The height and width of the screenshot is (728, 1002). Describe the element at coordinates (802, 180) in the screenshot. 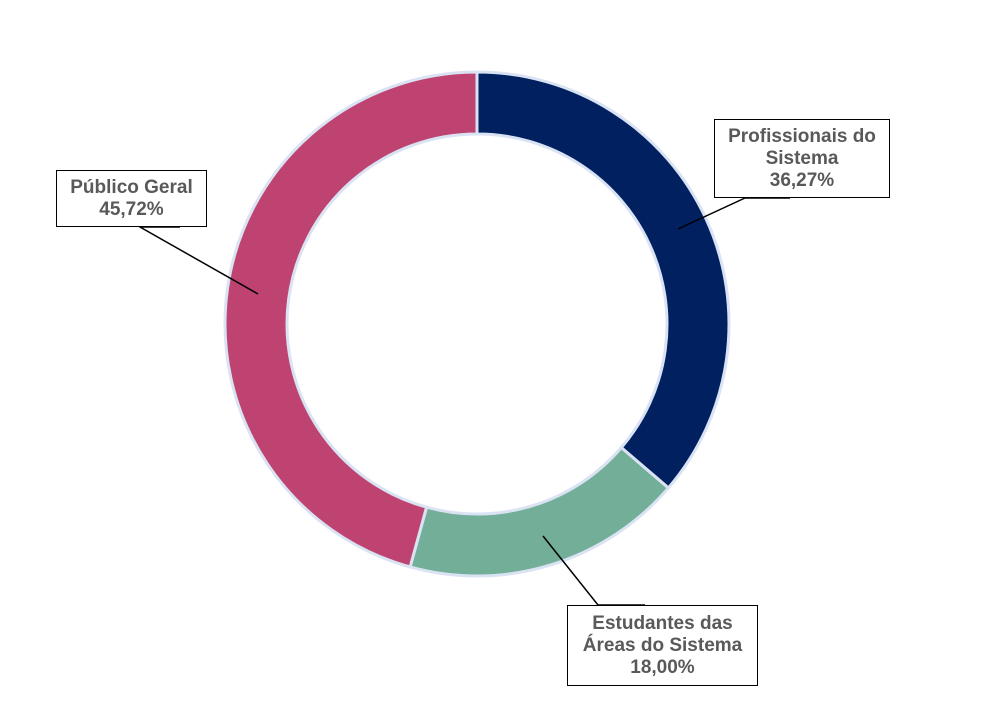

I see `callout-profissionais-value: 36,27%` at that location.